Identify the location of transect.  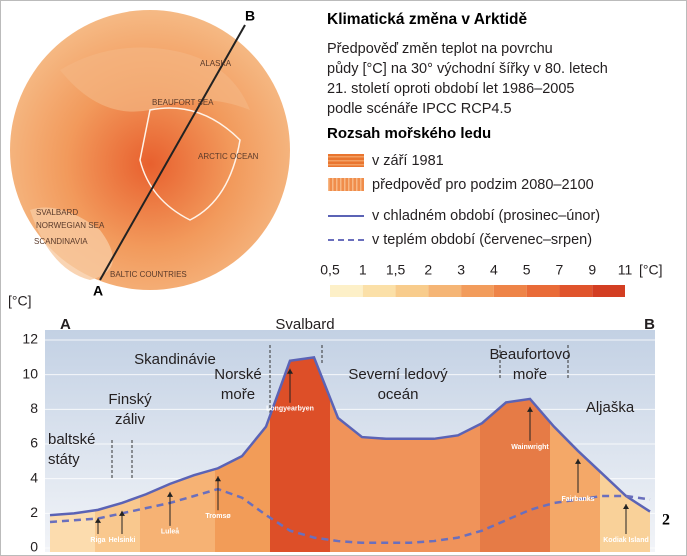
(172, 152).